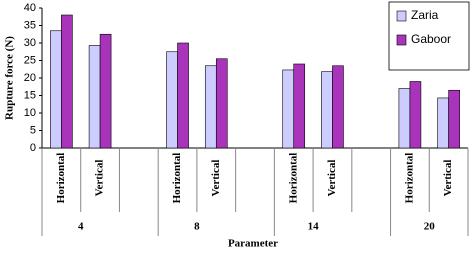  Describe the element at coordinates (425, 15) in the screenshot. I see `legend-label: Zaria` at that location.